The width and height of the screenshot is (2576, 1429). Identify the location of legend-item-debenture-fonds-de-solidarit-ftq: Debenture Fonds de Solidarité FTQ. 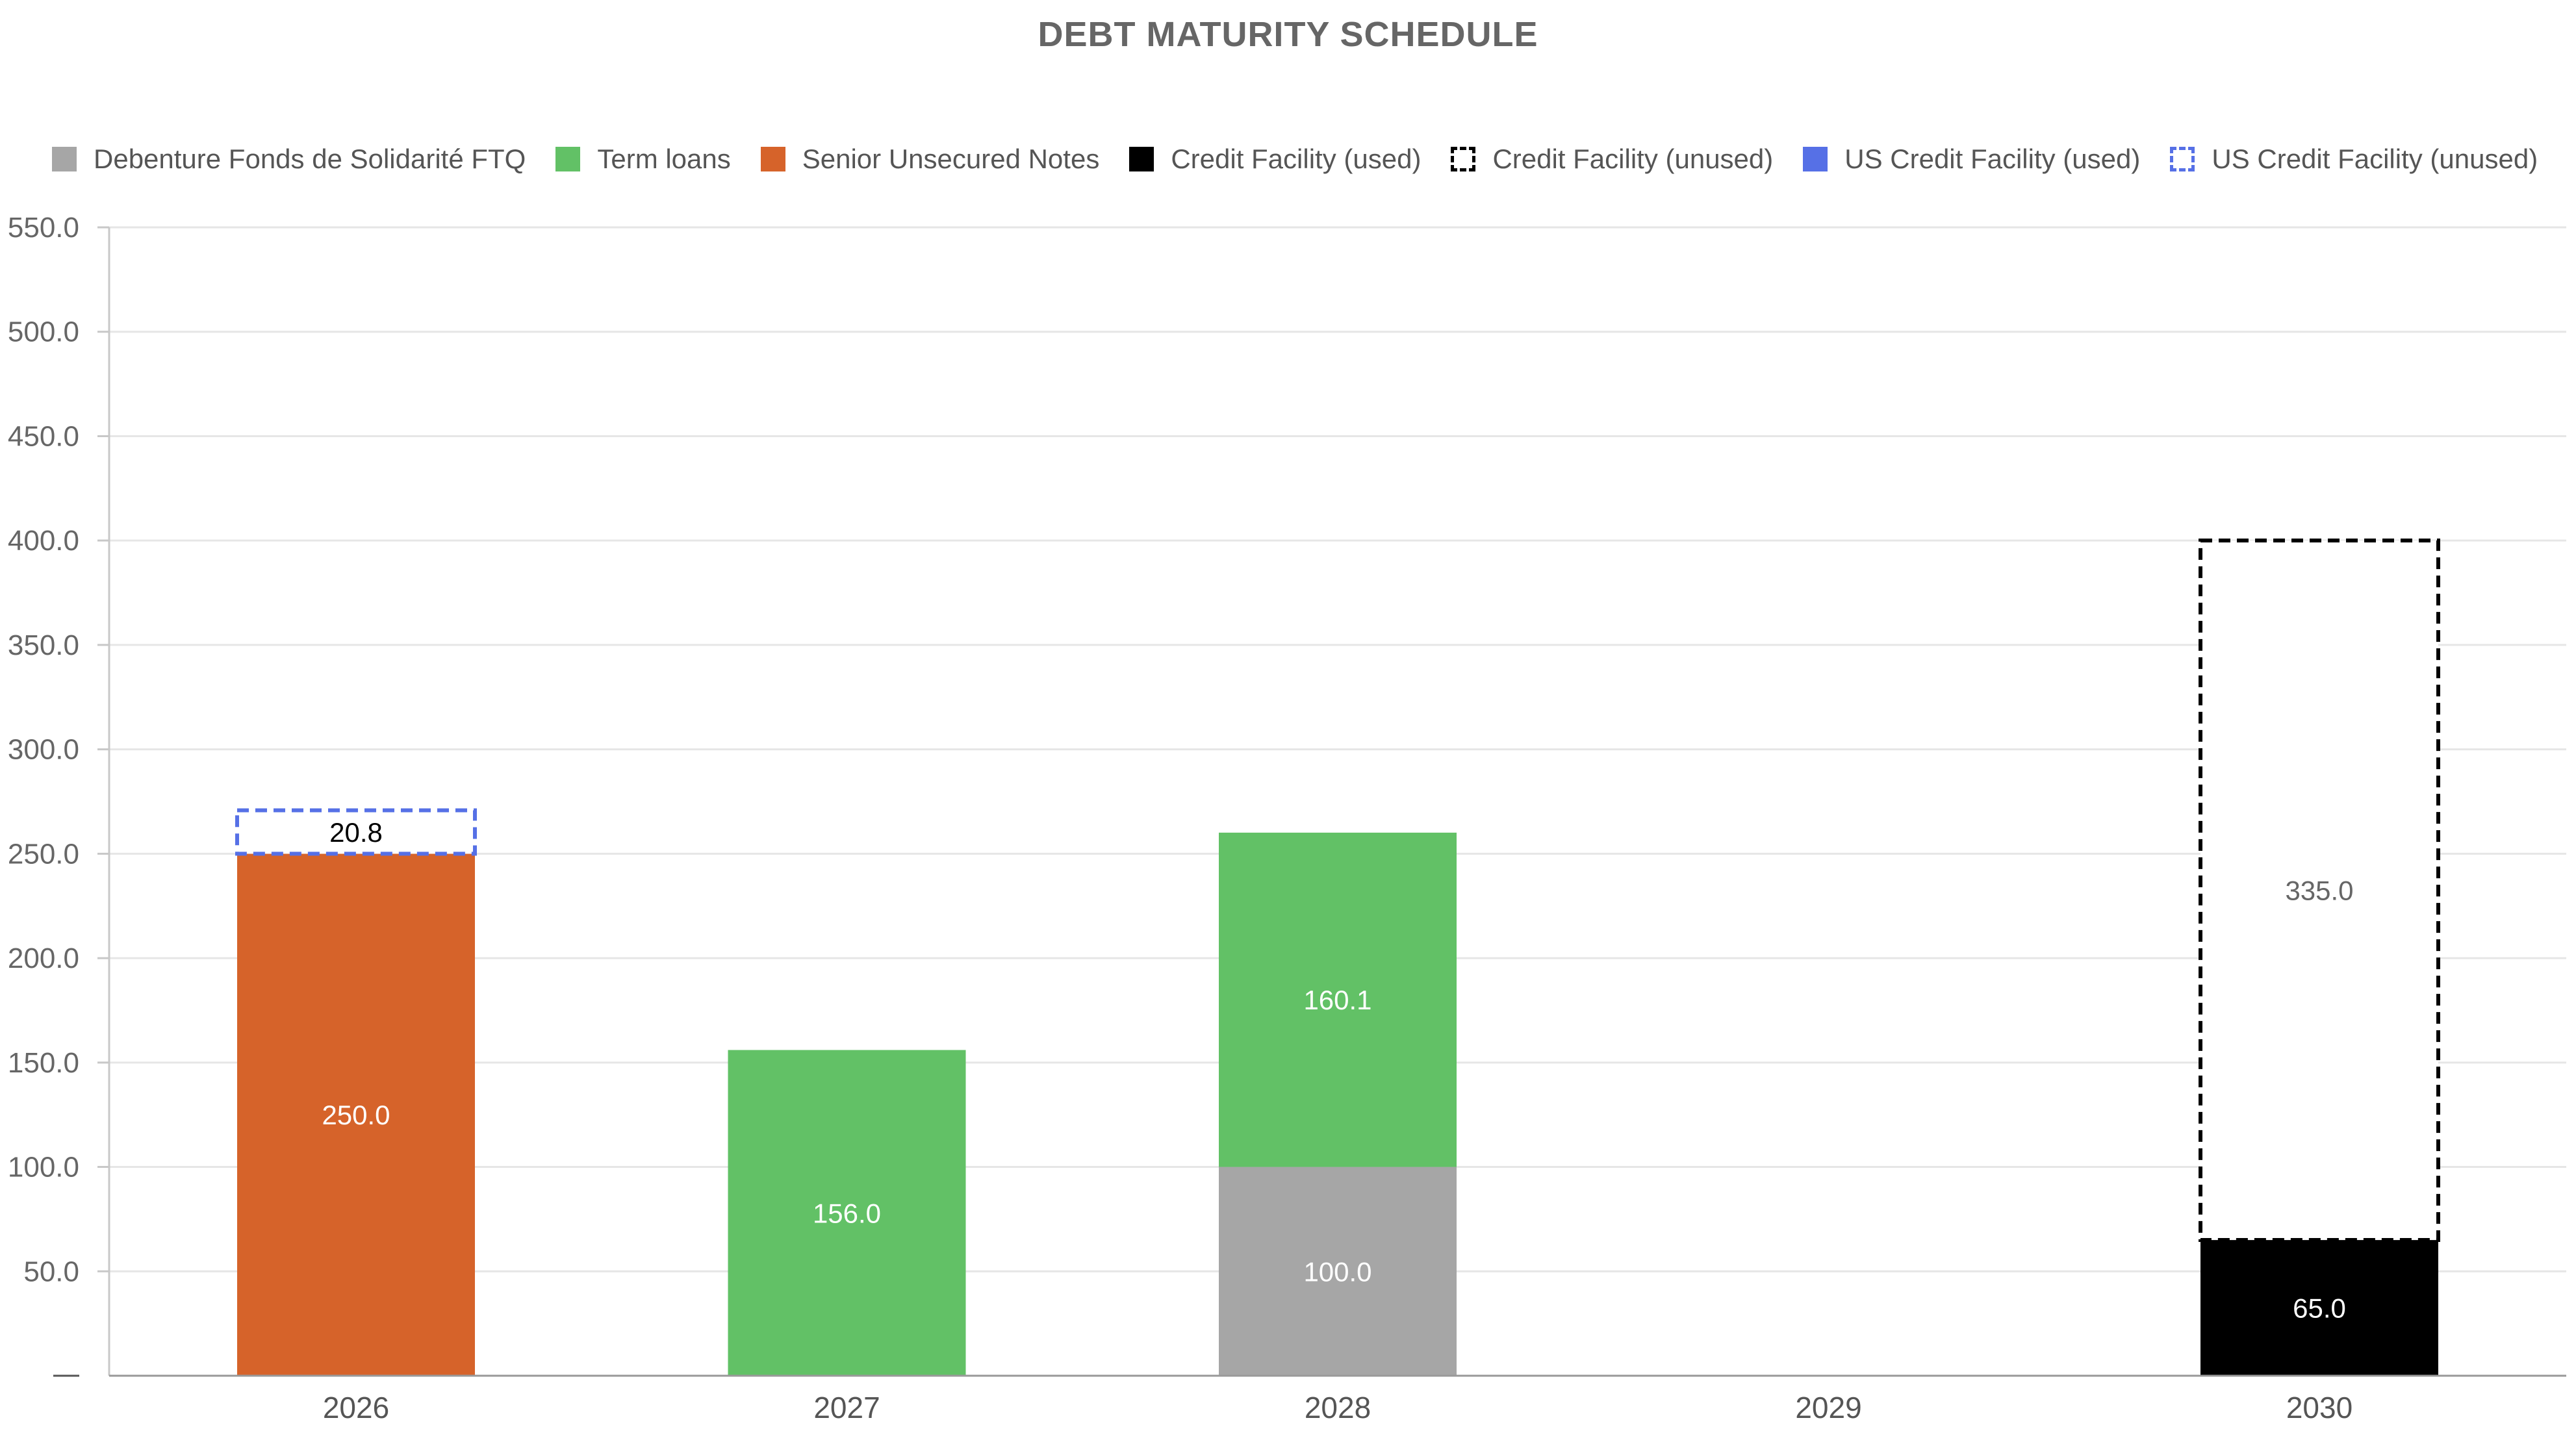
(289, 159).